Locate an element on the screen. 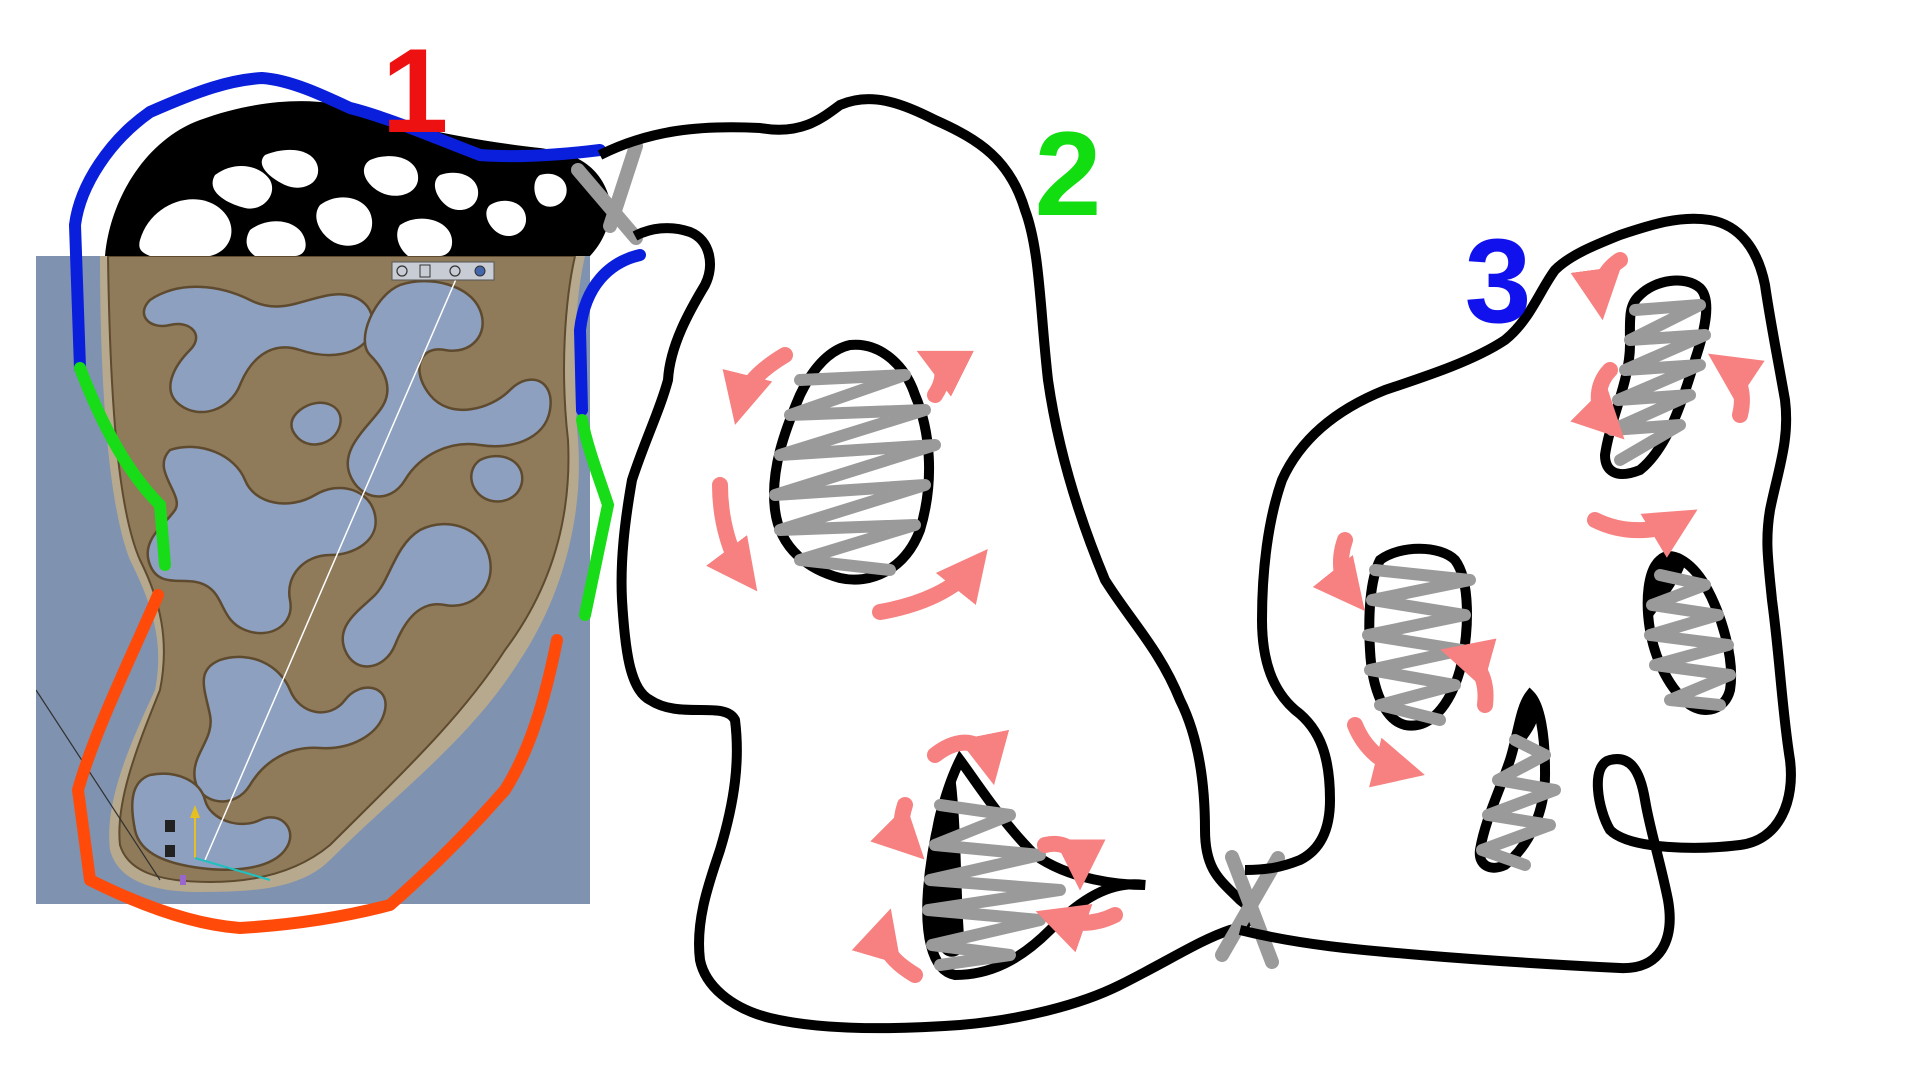 This screenshot has height=1080, width=1920. zone-1-top-patterns is located at coordinates (353, 202).